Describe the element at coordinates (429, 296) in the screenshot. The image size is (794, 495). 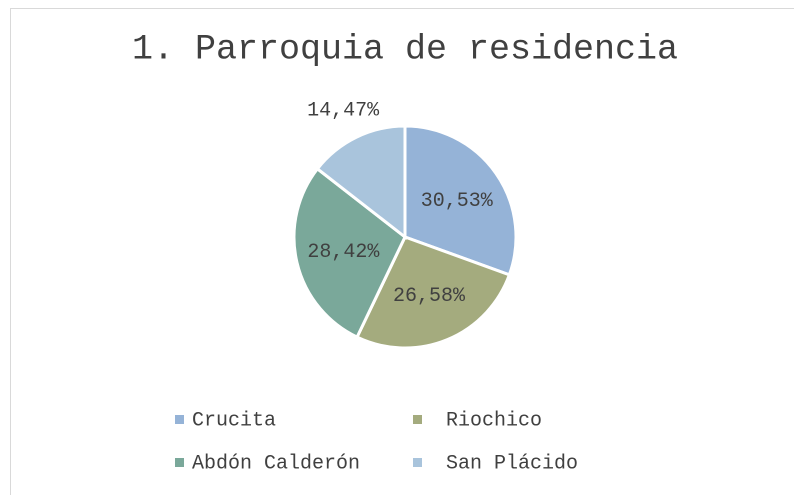
I see `data-label: 26,58%` at that location.